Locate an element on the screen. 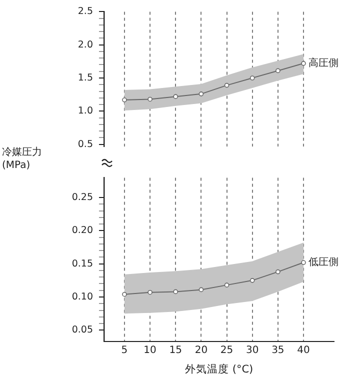 The image size is (342, 382). y-tick-label: 2.5 is located at coordinates (85, 12).